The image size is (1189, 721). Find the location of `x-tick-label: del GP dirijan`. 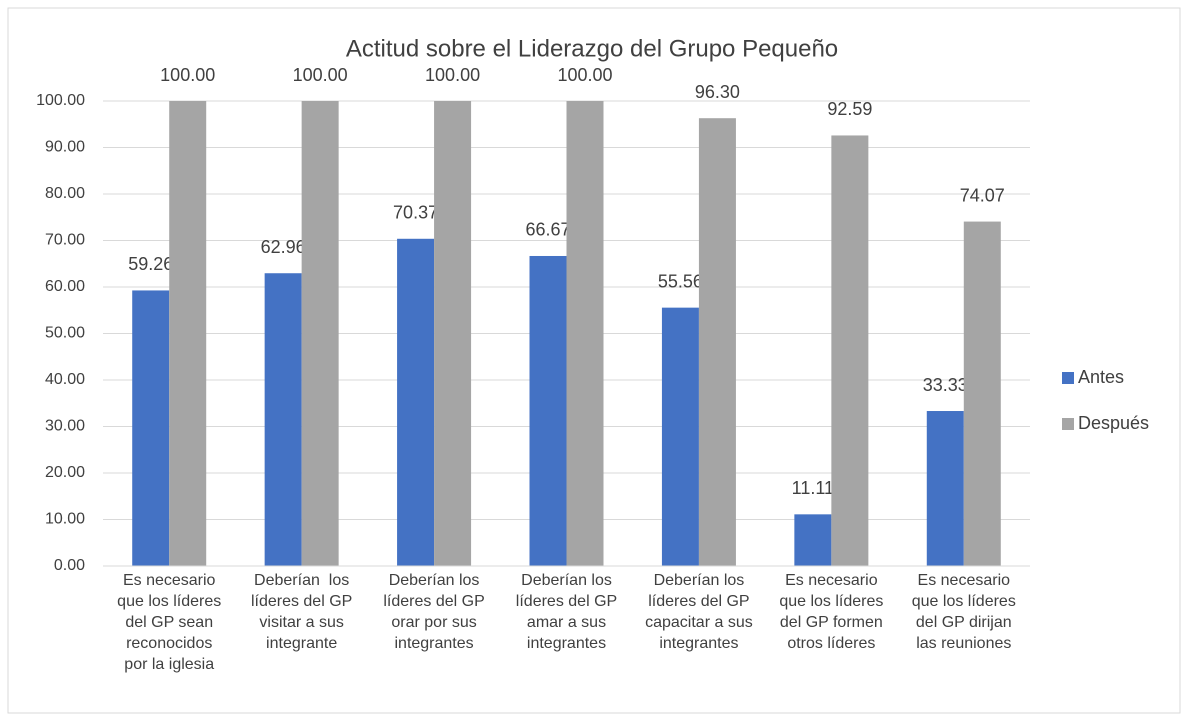

x-tick-label: del GP dirijan is located at coordinates (964, 622).